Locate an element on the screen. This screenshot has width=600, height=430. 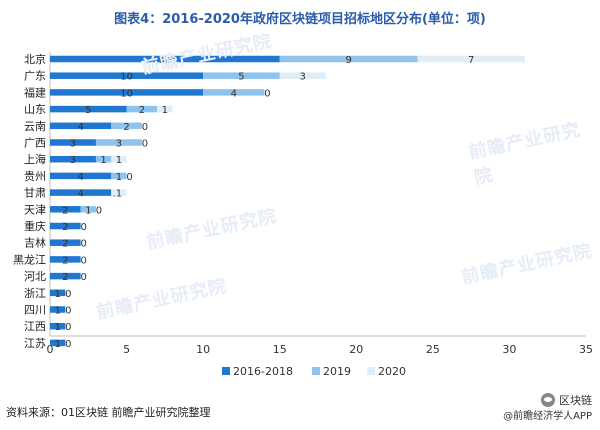
data-label-5-0: 3 is located at coordinates (73, 144).